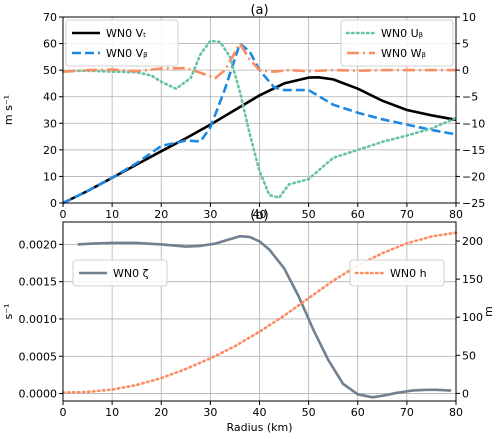 This screenshot has width=500, height=439. Describe the element at coordinates (259, 427) in the screenshot. I see `panel-b-x-label: Radius (km)` at that location.